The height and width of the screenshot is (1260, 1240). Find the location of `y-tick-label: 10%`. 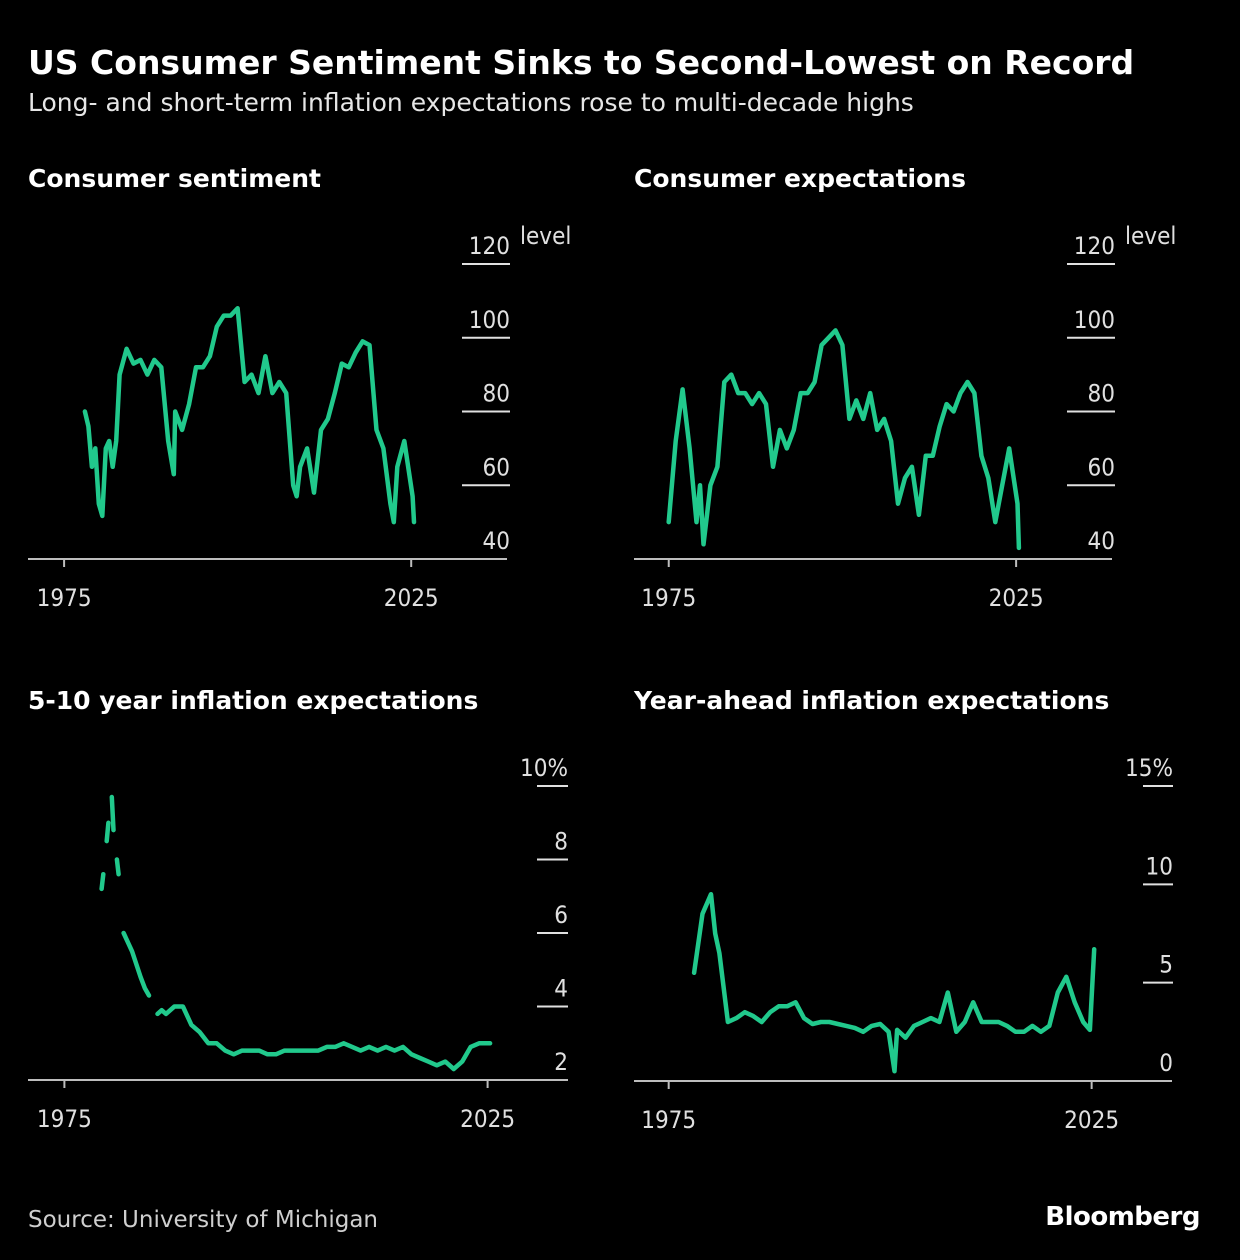

y-tick-label: 10% is located at coordinates (544, 768).